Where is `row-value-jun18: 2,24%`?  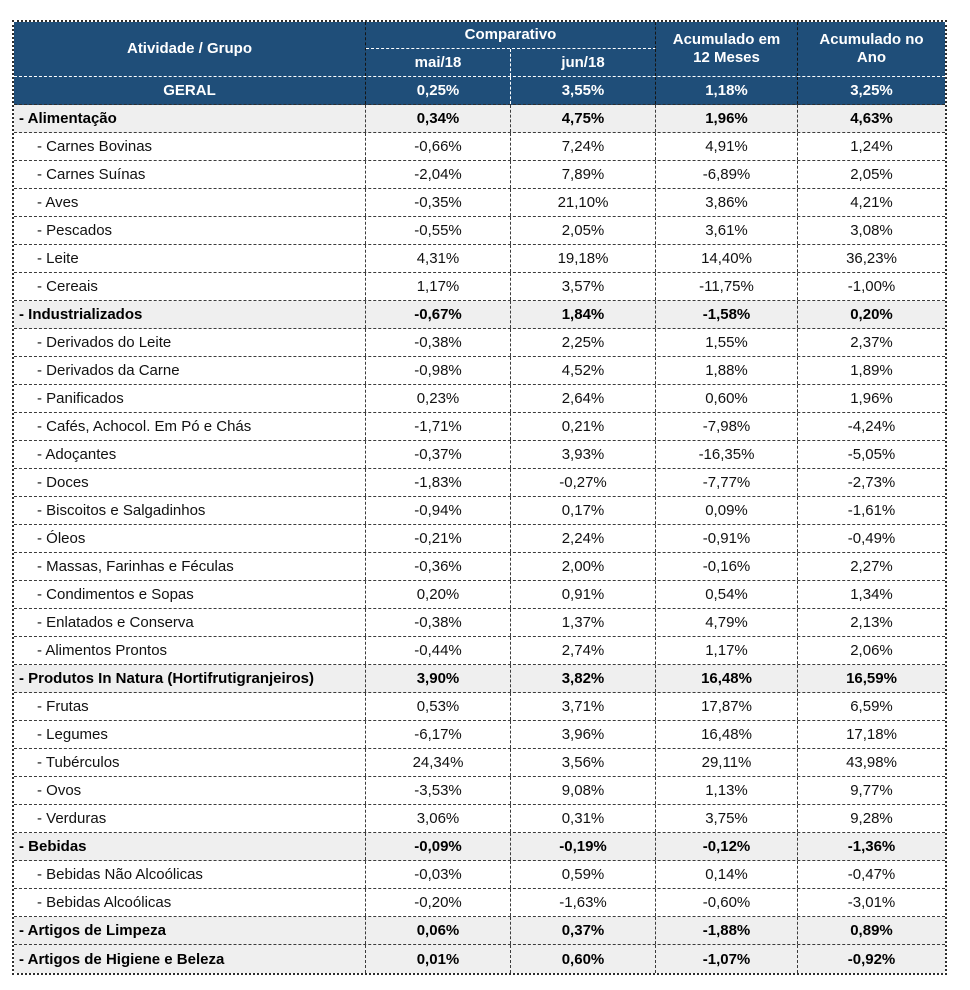
row-value-jun18: 2,24% is located at coordinates (583, 538).